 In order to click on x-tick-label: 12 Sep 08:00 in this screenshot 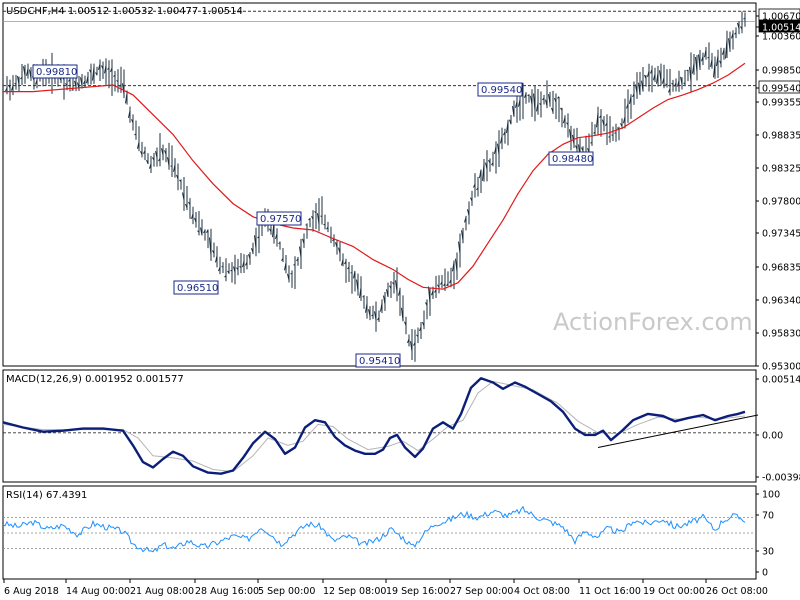, I will do `click(354, 591)`.